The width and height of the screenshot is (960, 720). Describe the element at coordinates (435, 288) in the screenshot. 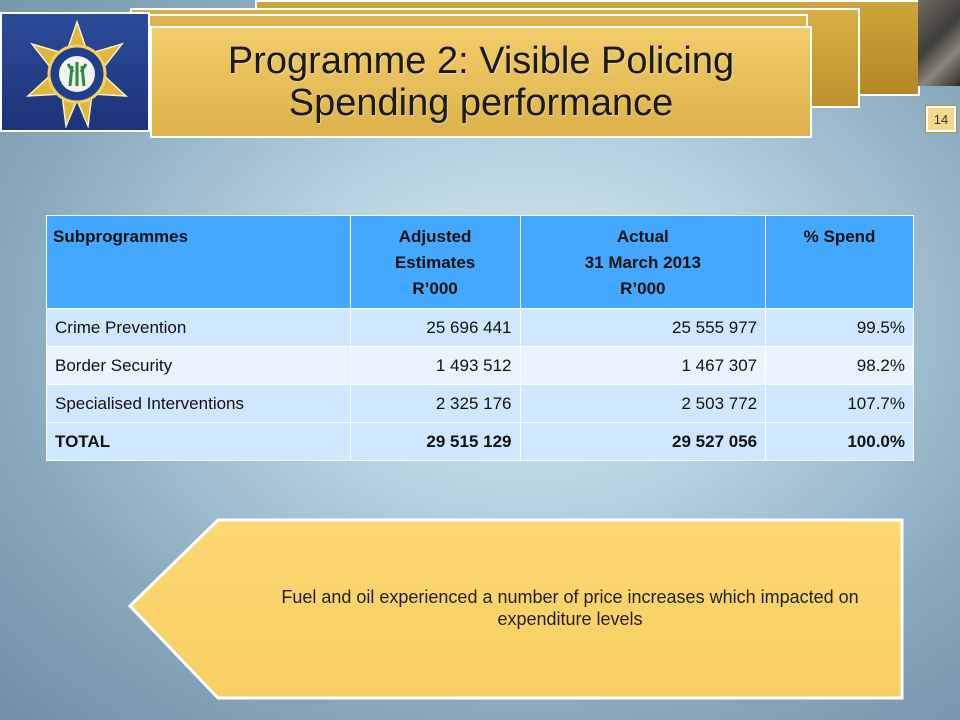

I see `header-adjusted-line-3: R’000` at that location.